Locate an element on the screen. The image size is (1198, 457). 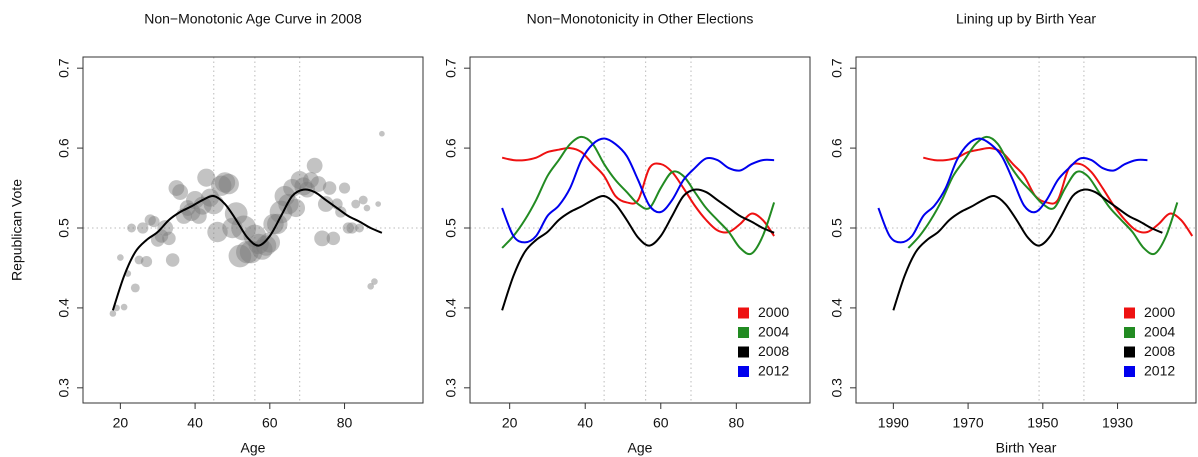
legend-label: 2004 is located at coordinates (773, 332).